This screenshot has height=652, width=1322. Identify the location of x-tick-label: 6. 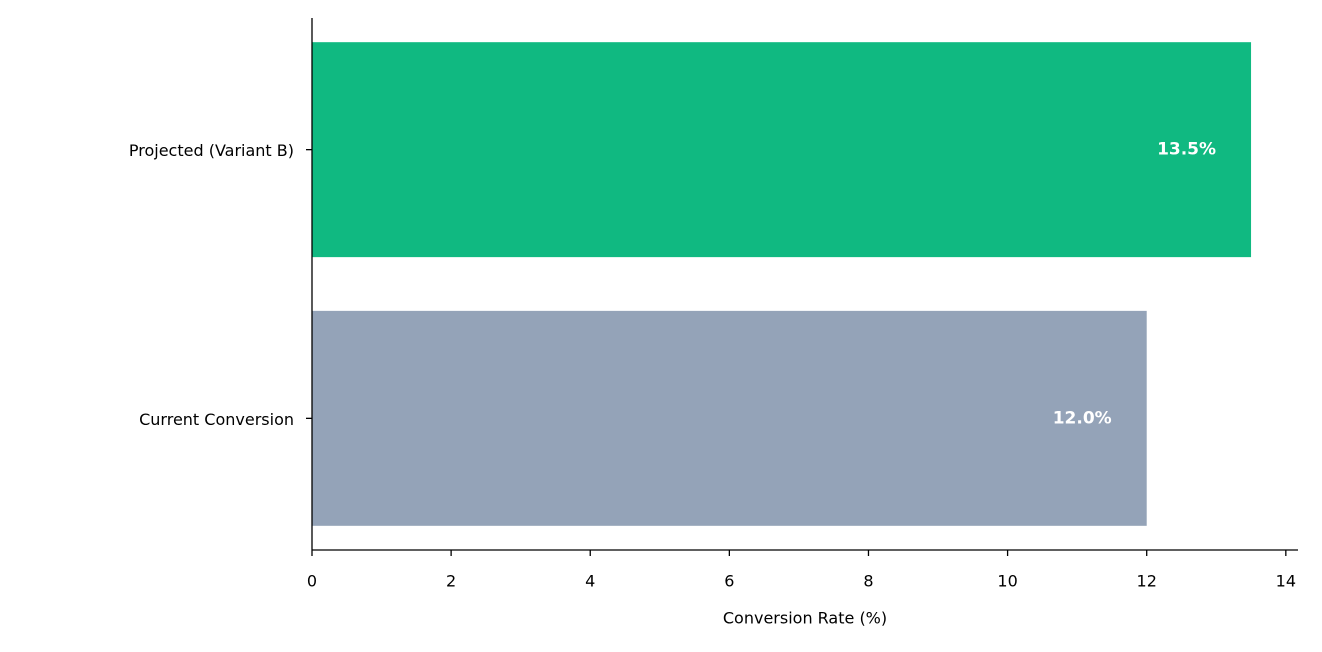
(729, 581).